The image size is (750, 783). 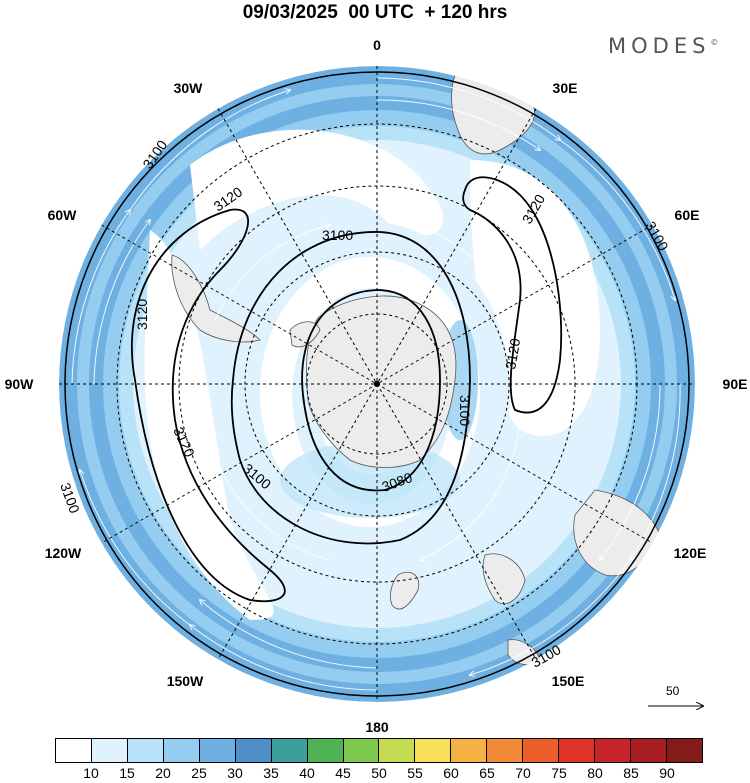 What do you see at coordinates (631, 773) in the screenshot?
I see `colorbar-tick-label: 85` at bounding box center [631, 773].